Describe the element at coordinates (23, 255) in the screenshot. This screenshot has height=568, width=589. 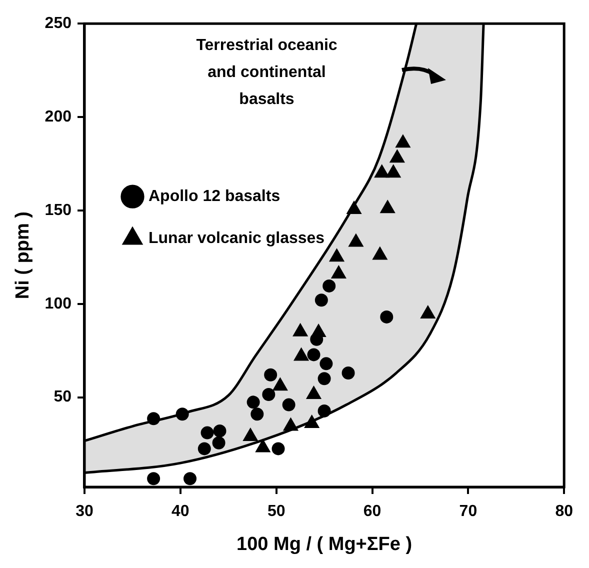
I see `y-axis-title: Ni ( ppm )` at that location.